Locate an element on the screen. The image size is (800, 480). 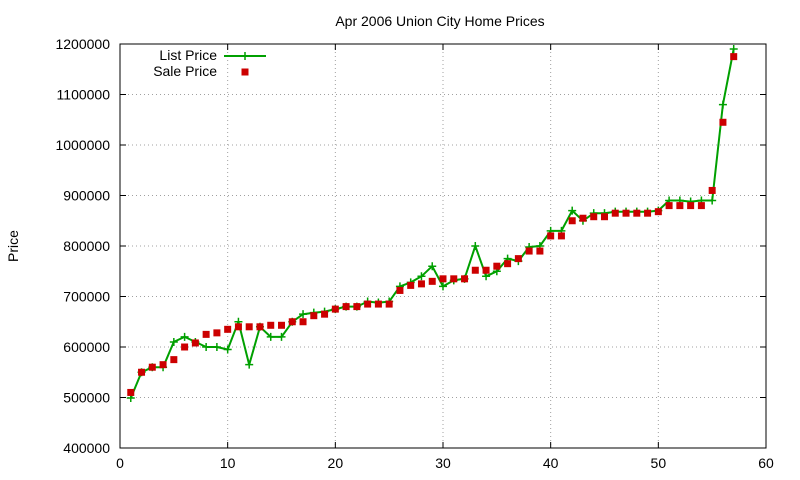
legend-label-list-price: List Price is located at coordinates (188, 55).